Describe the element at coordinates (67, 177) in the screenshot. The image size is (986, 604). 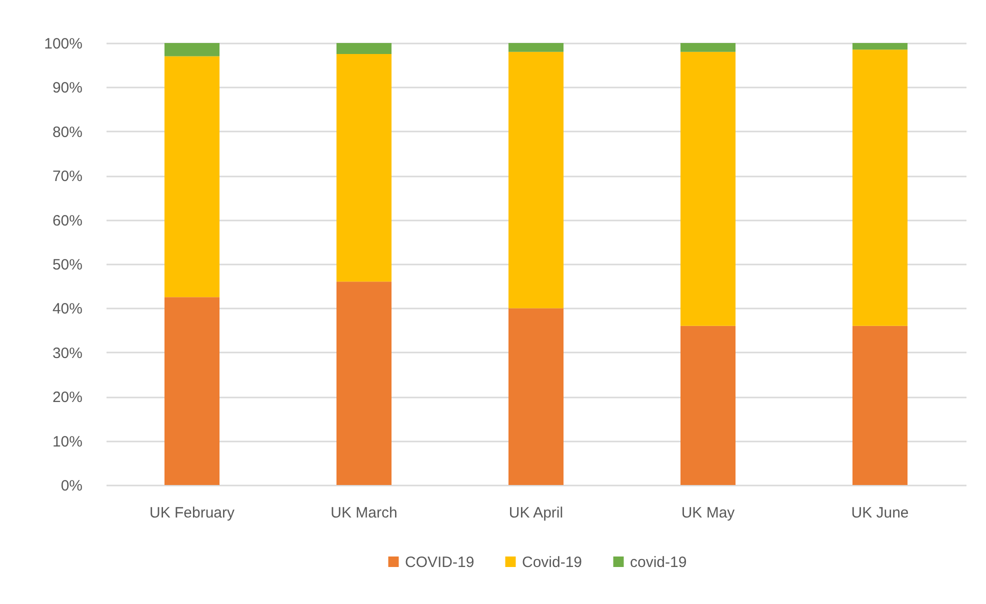
I see `y-tick-label: 70%` at that location.